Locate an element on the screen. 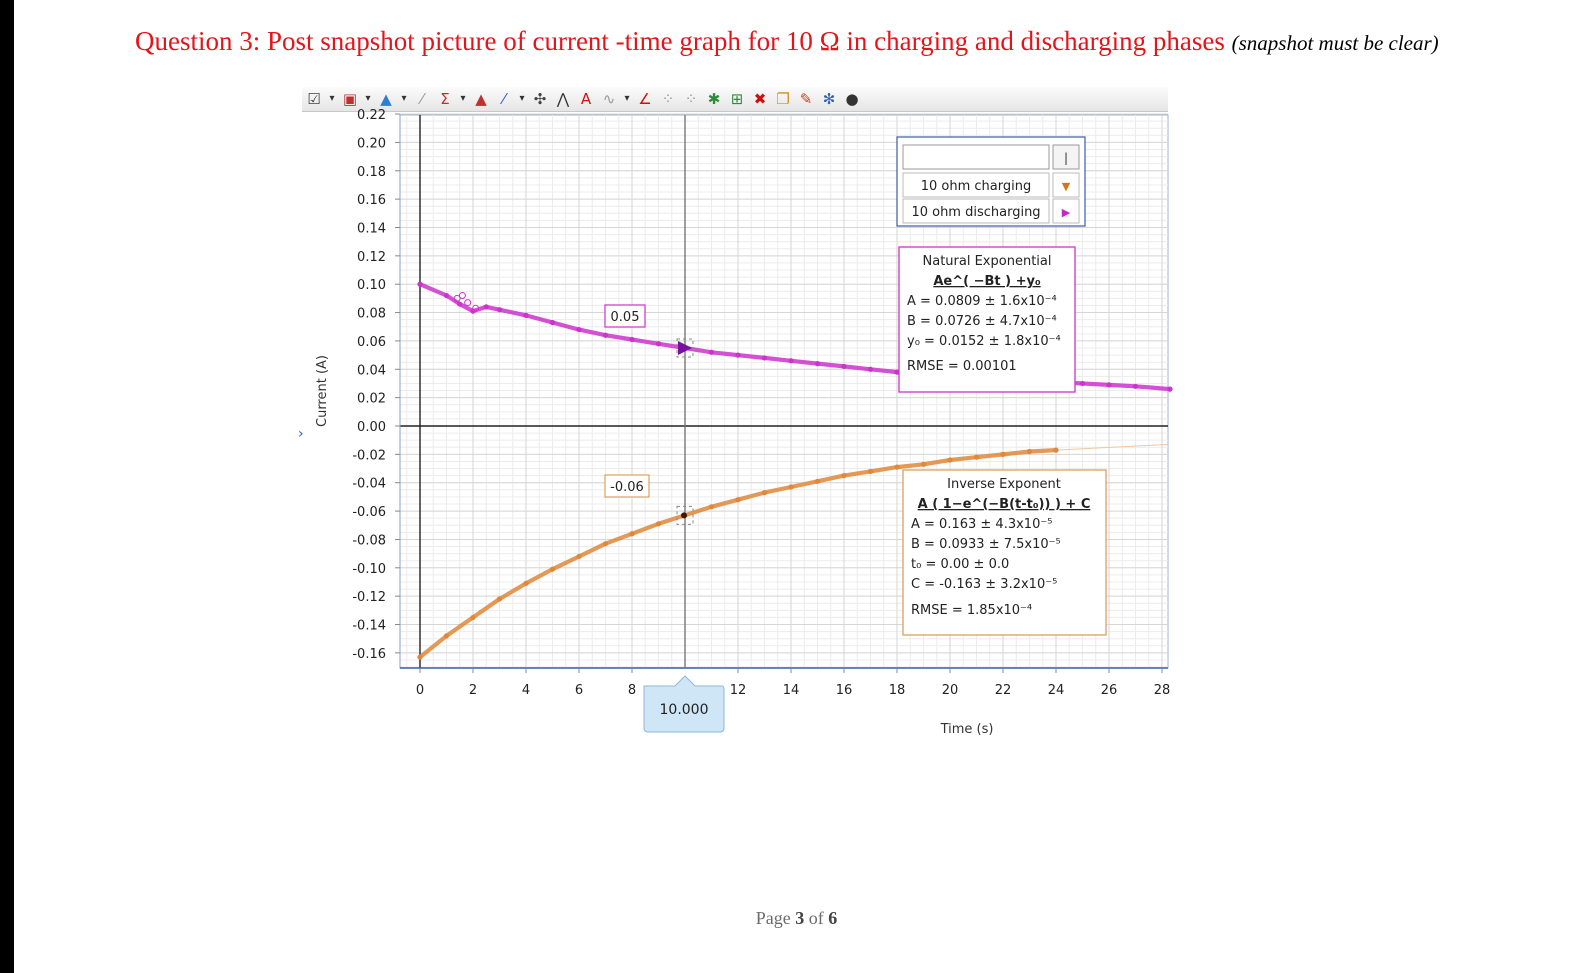  crosshair-icon: ✣ is located at coordinates (540, 99).